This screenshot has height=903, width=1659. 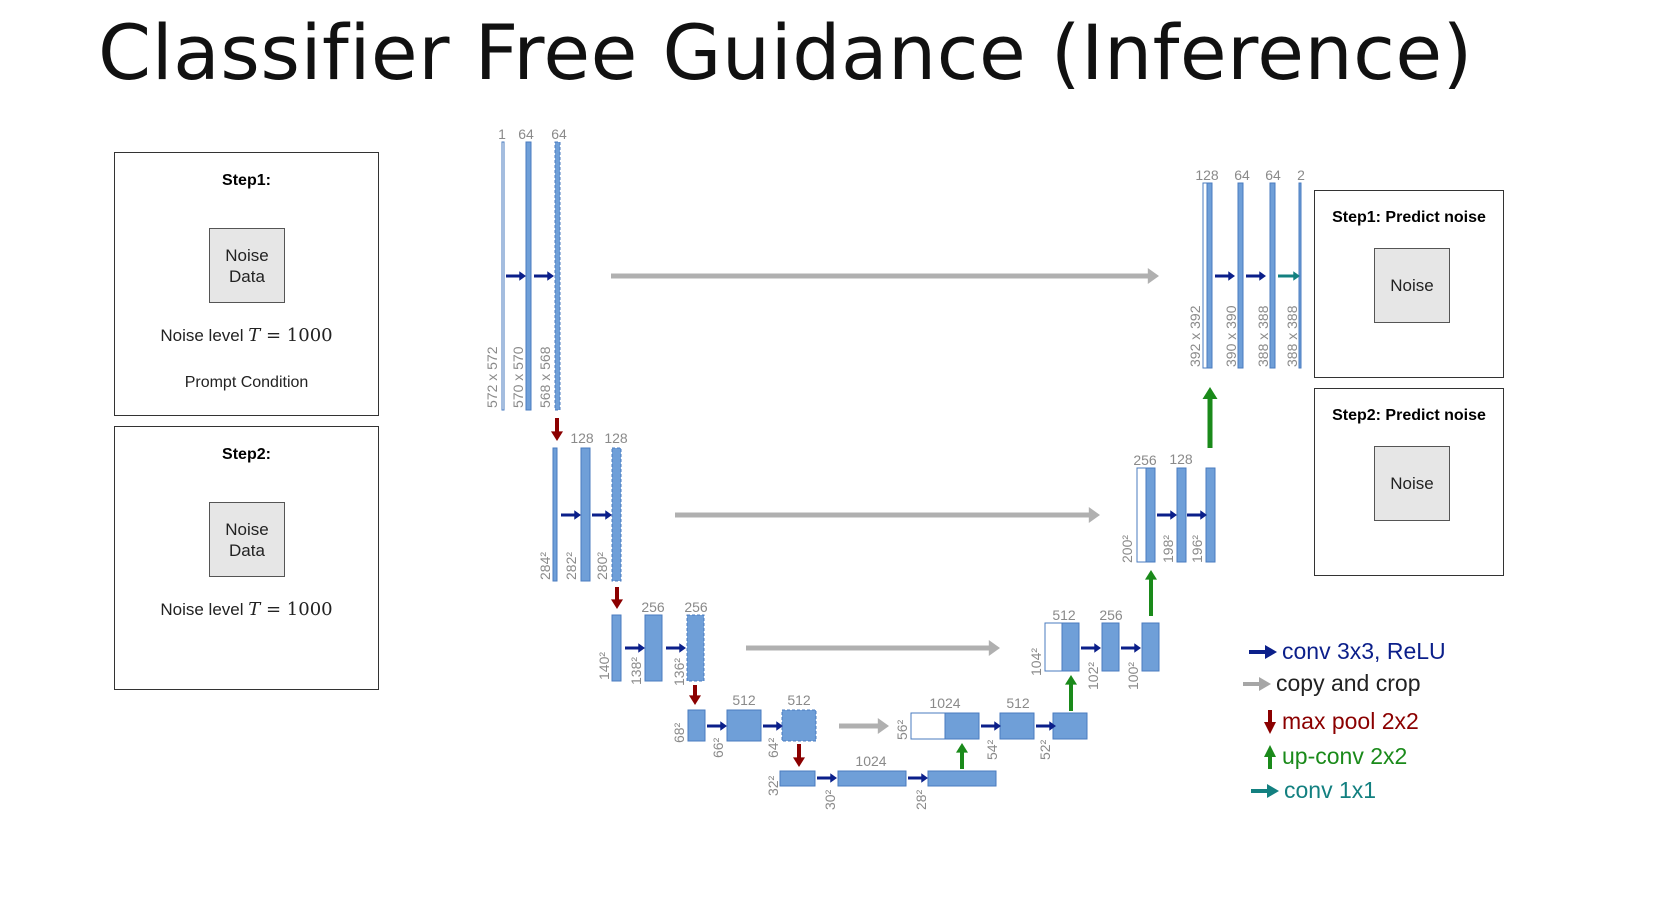 I want to click on dim-label: 392 x 392, so click(x=1195, y=336).